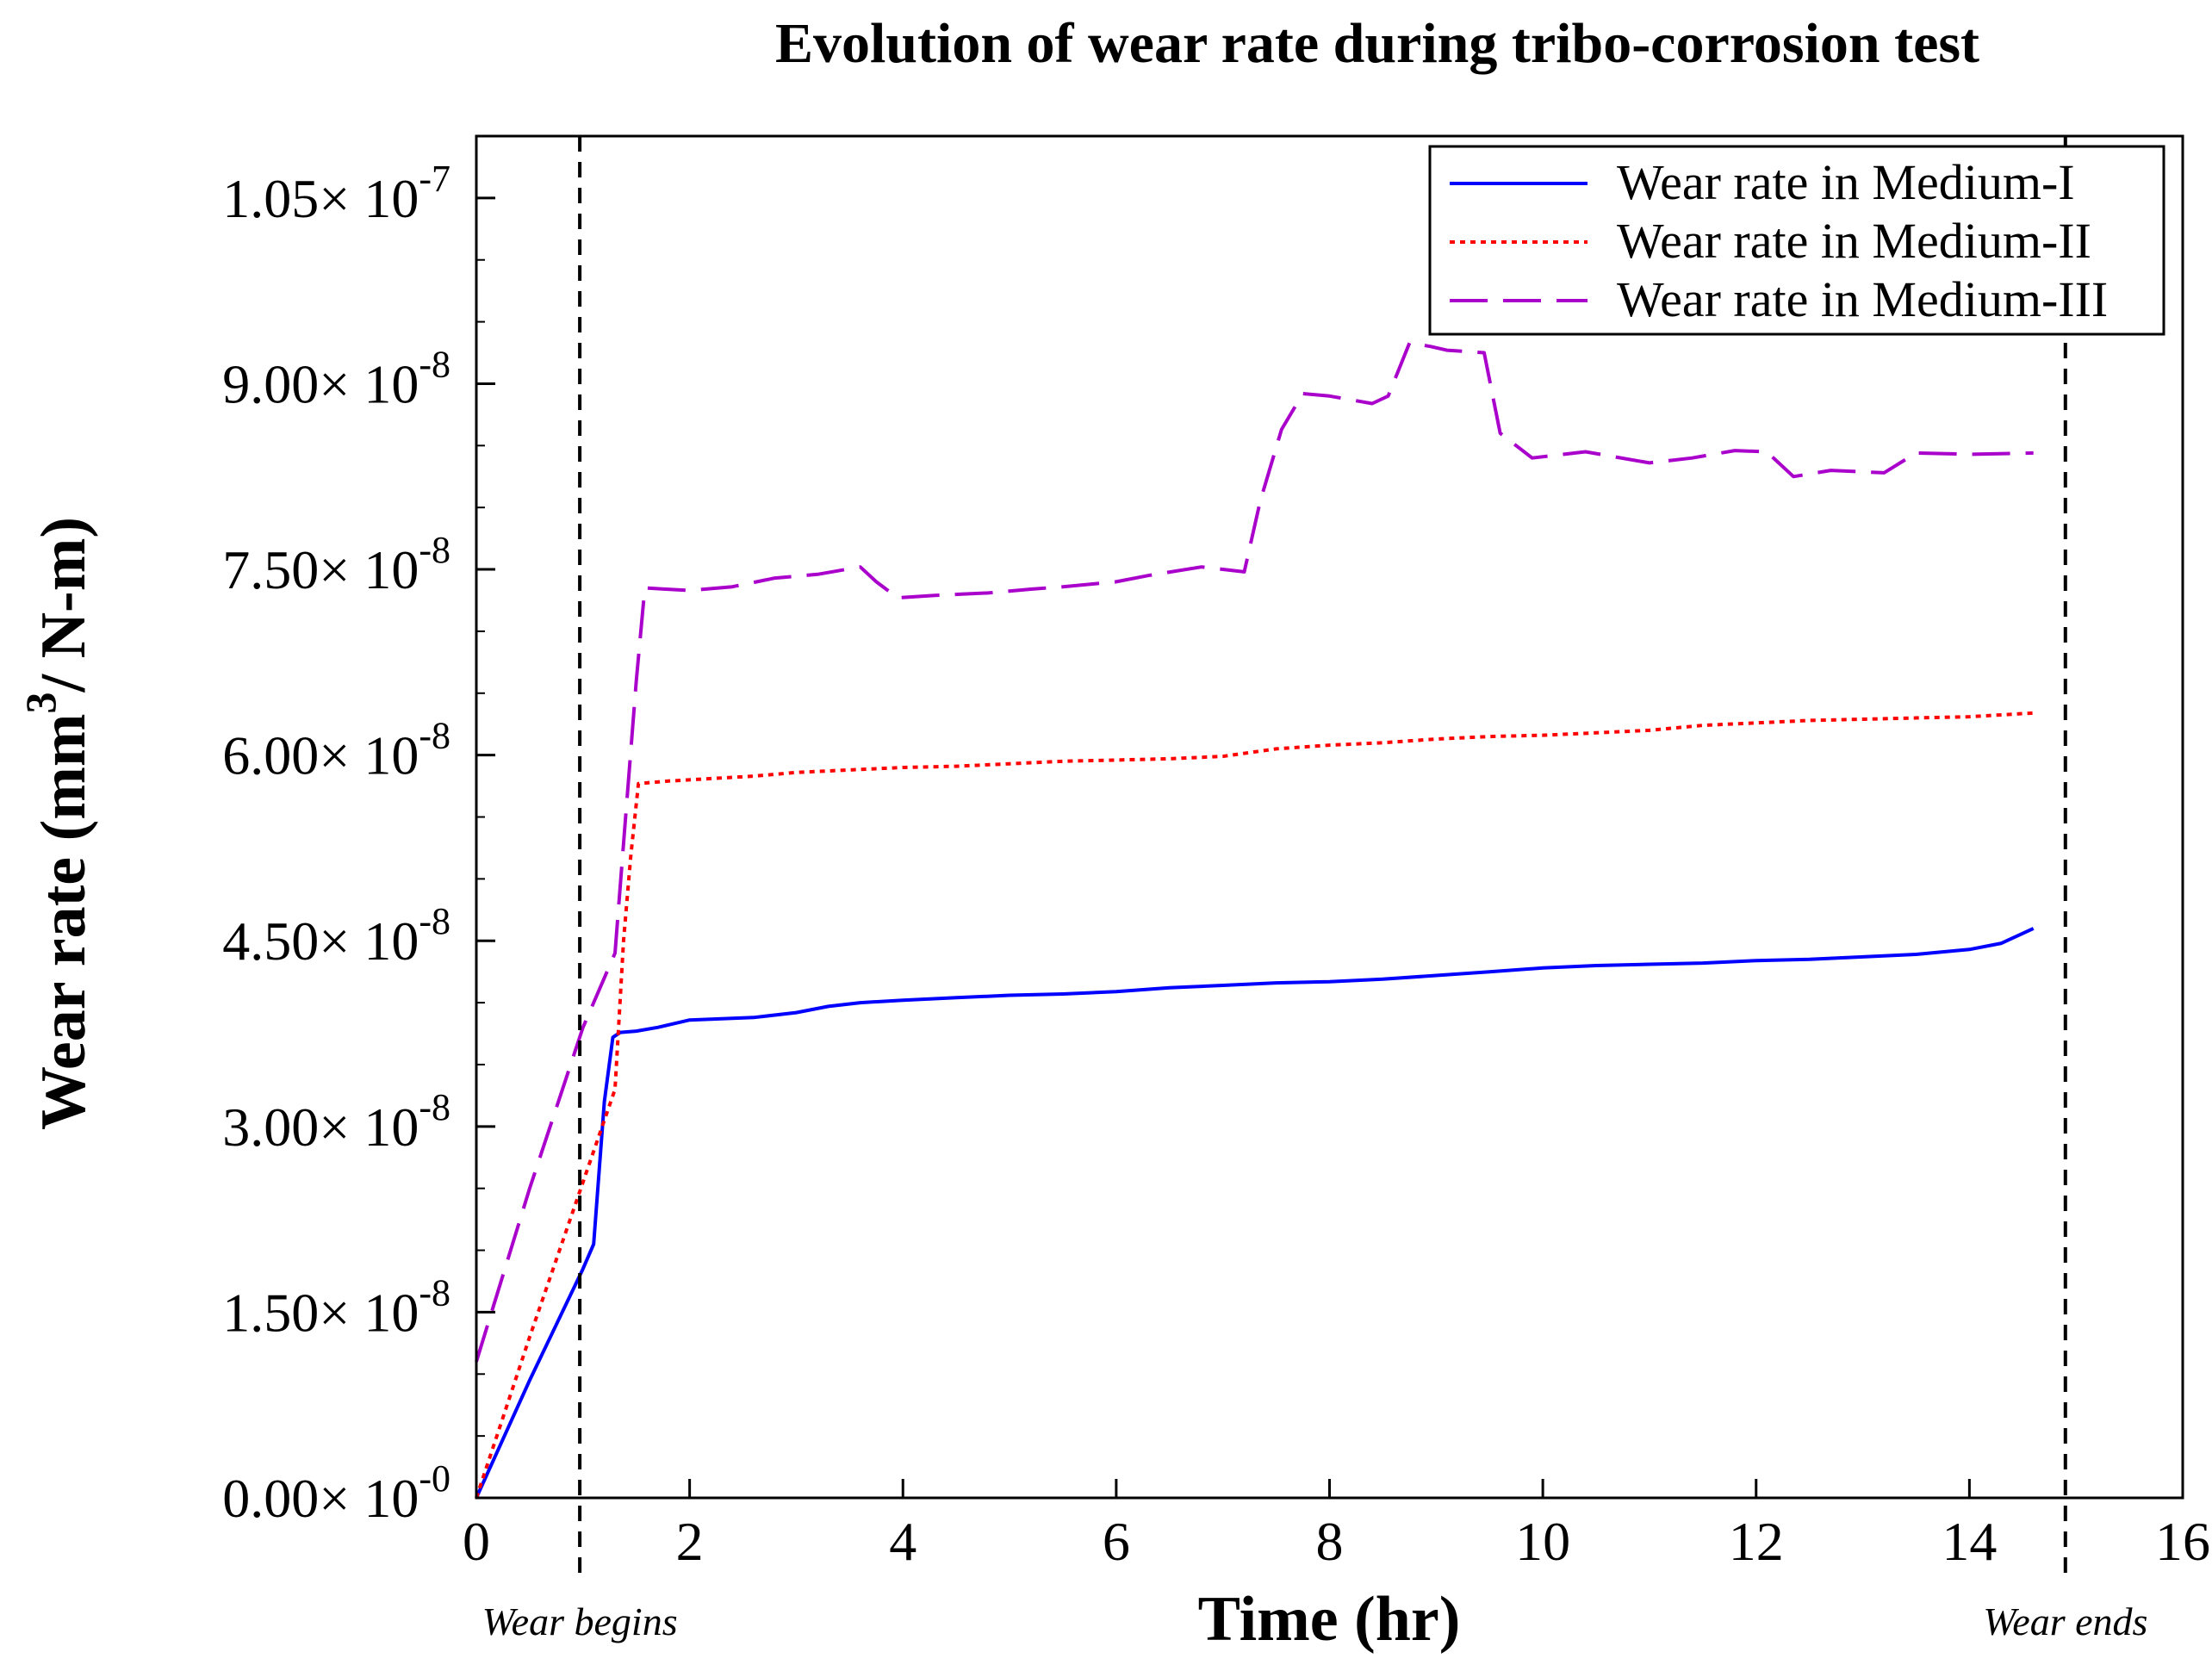 This screenshot has height=1671, width=2212. What do you see at coordinates (336, 1493) in the screenshot?
I see `y-tick-label: 0.00× 10-0` at bounding box center [336, 1493].